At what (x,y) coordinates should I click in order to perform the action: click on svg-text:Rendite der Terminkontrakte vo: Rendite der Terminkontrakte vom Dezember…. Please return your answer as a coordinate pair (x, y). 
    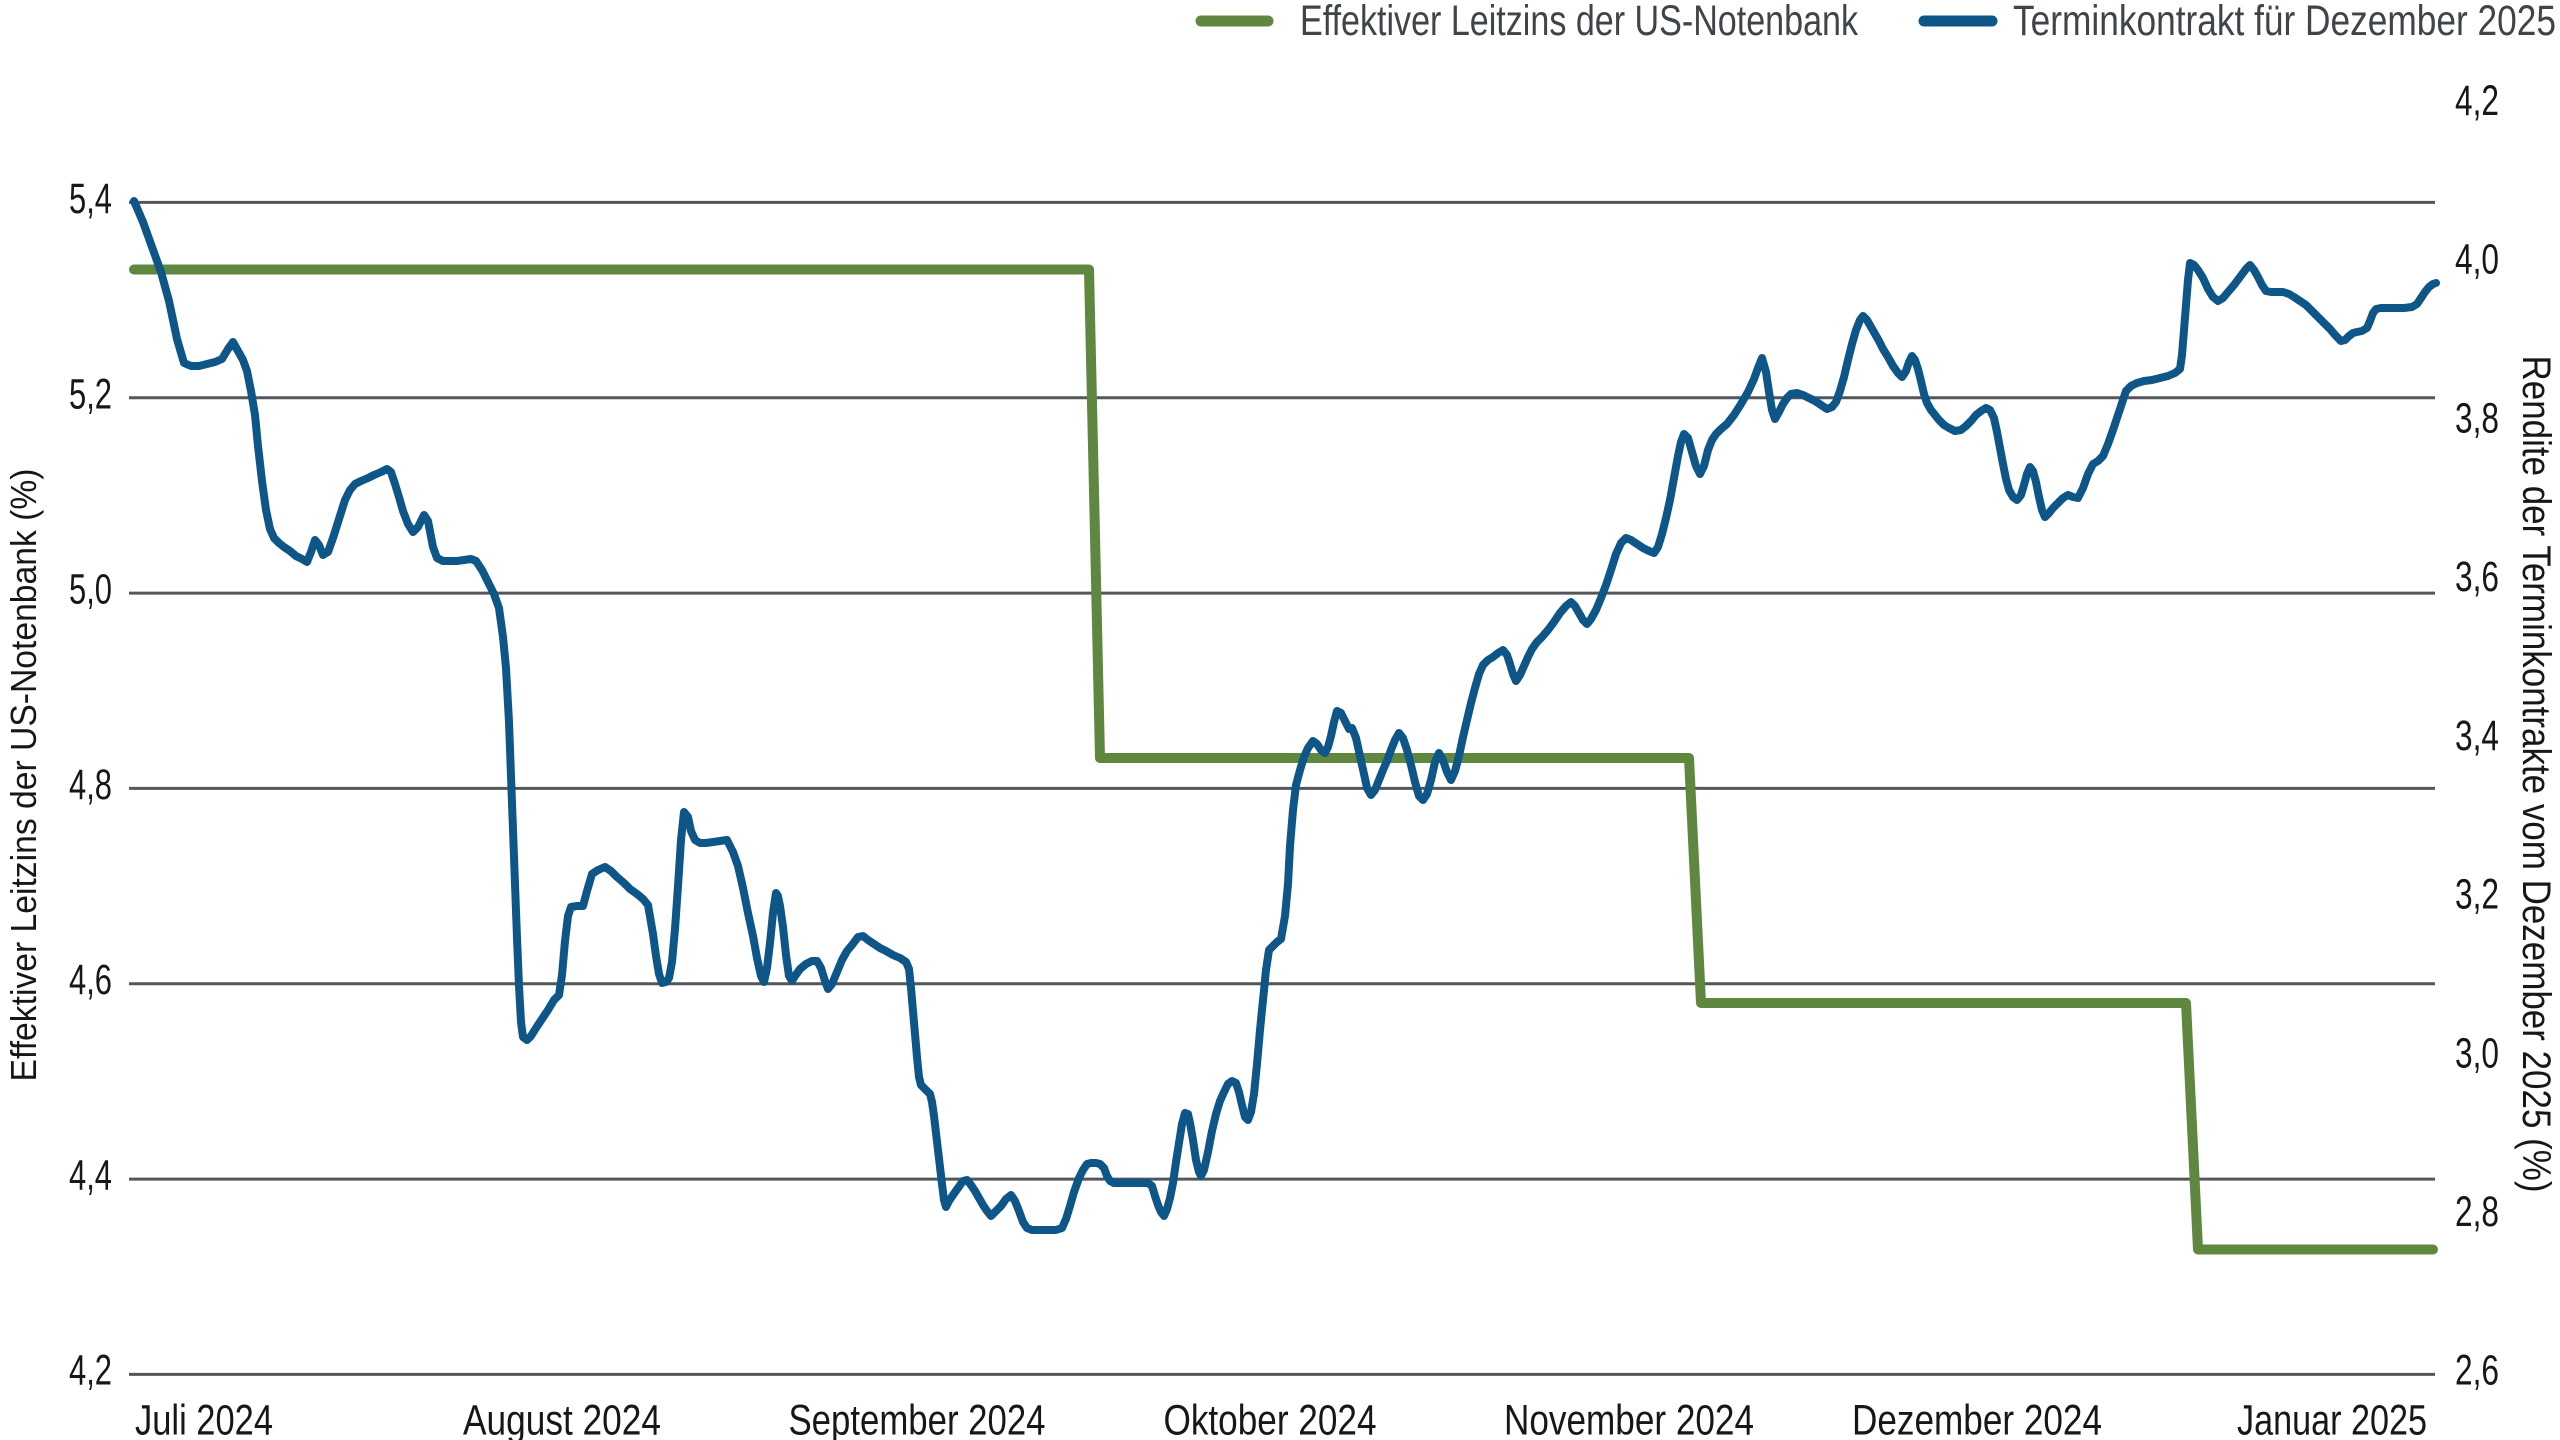
    Looking at the image, I should click on (2536, 774).